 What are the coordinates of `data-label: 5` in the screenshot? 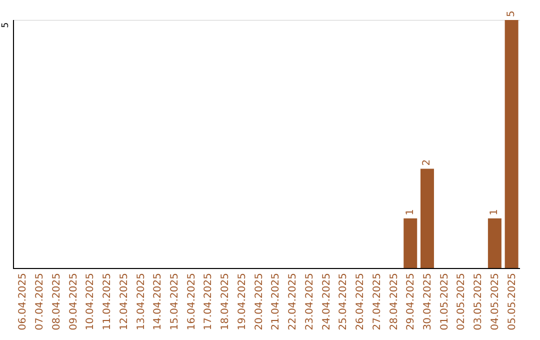 It's located at (512, 13).